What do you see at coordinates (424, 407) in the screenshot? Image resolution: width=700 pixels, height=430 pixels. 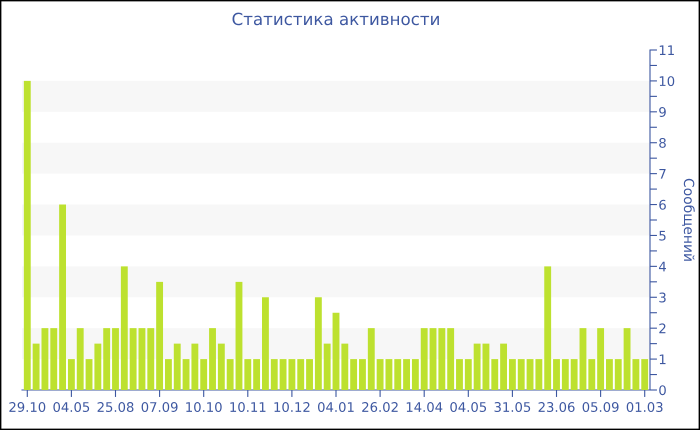 I see `x-tick-label: 14.04` at bounding box center [424, 407].